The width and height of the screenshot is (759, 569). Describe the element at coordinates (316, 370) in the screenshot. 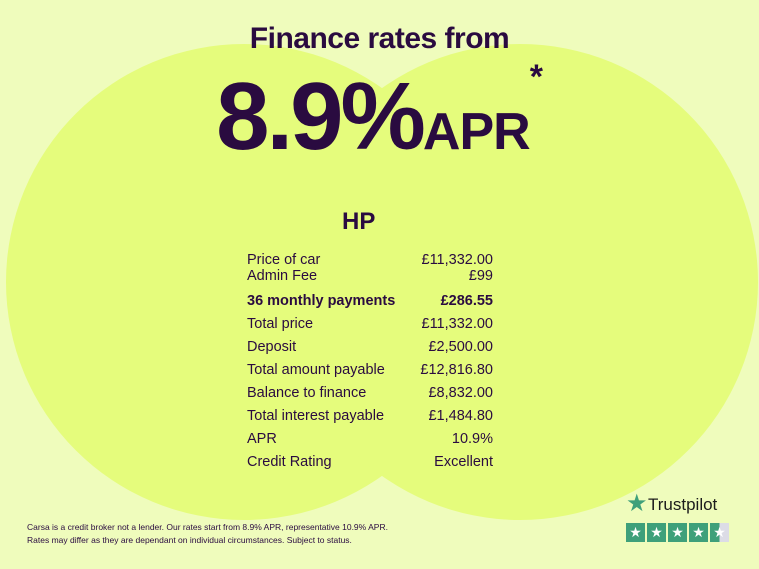

I see `row-label: Total amount payable` at that location.